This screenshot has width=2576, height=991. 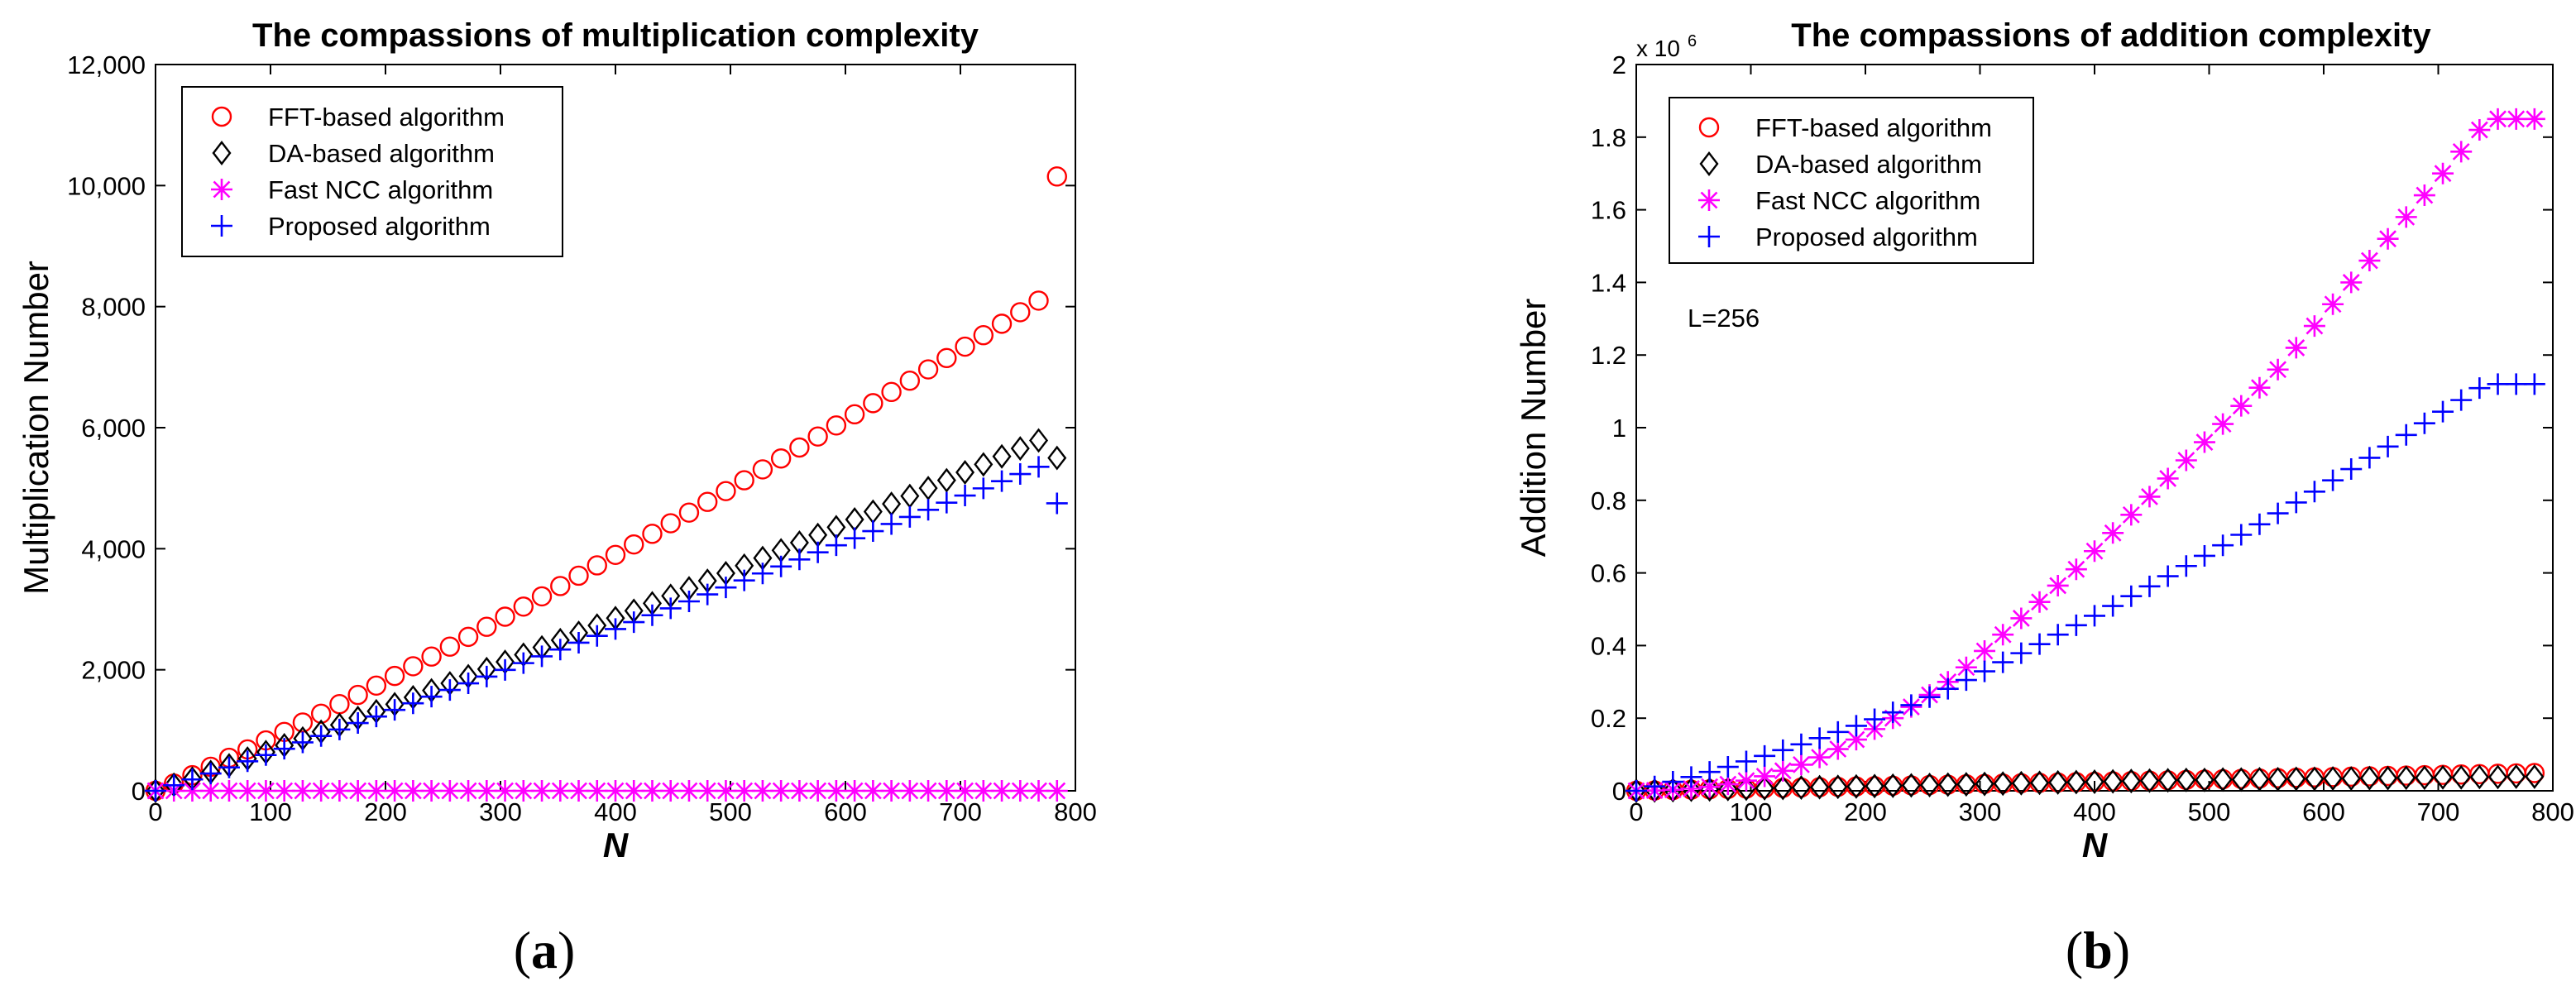 What do you see at coordinates (1075, 811) in the screenshot?
I see `x-tick-label: 800` at bounding box center [1075, 811].